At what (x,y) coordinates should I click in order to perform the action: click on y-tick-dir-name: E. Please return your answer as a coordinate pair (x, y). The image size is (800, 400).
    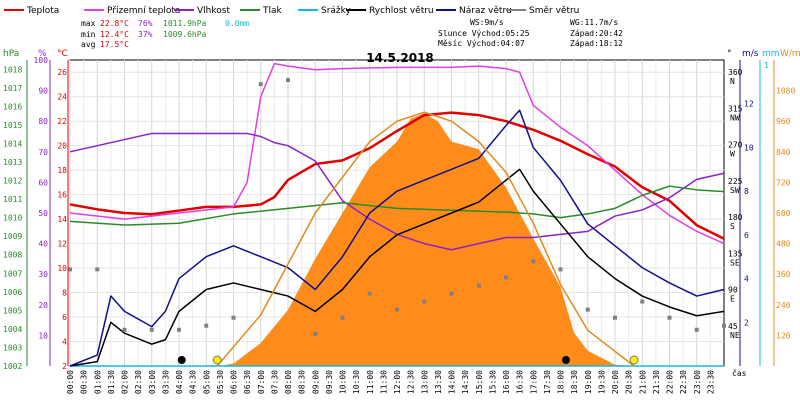
    Looking at the image, I should click on (732, 299).